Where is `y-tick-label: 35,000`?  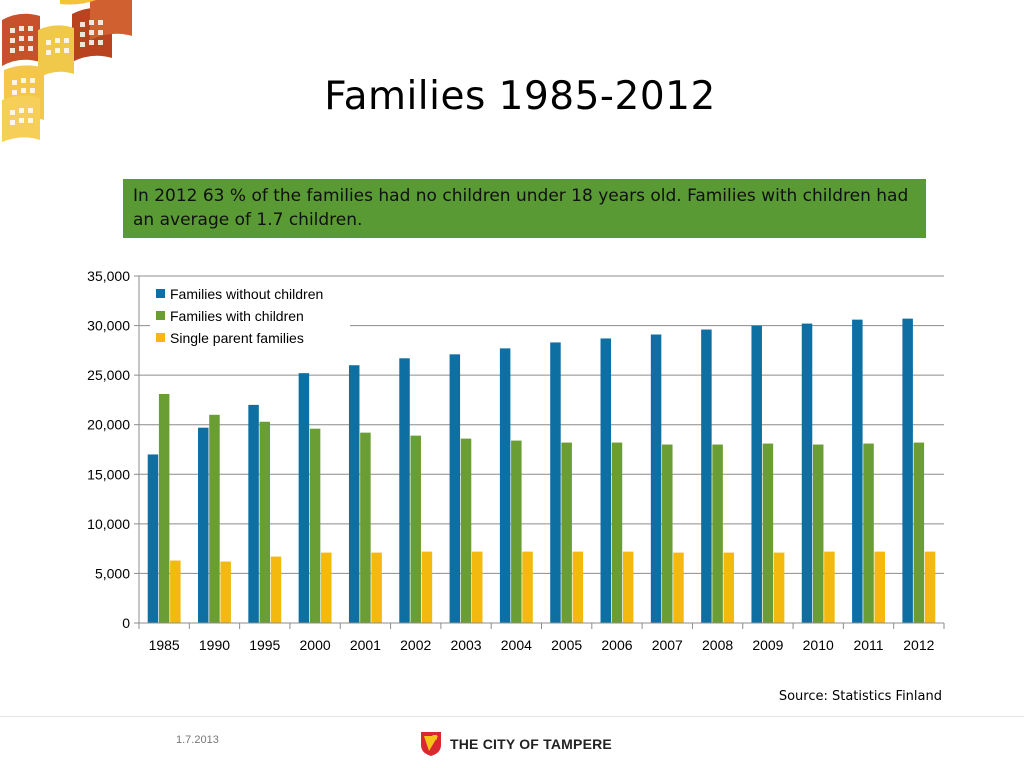
y-tick-label: 35,000 is located at coordinates (108, 276).